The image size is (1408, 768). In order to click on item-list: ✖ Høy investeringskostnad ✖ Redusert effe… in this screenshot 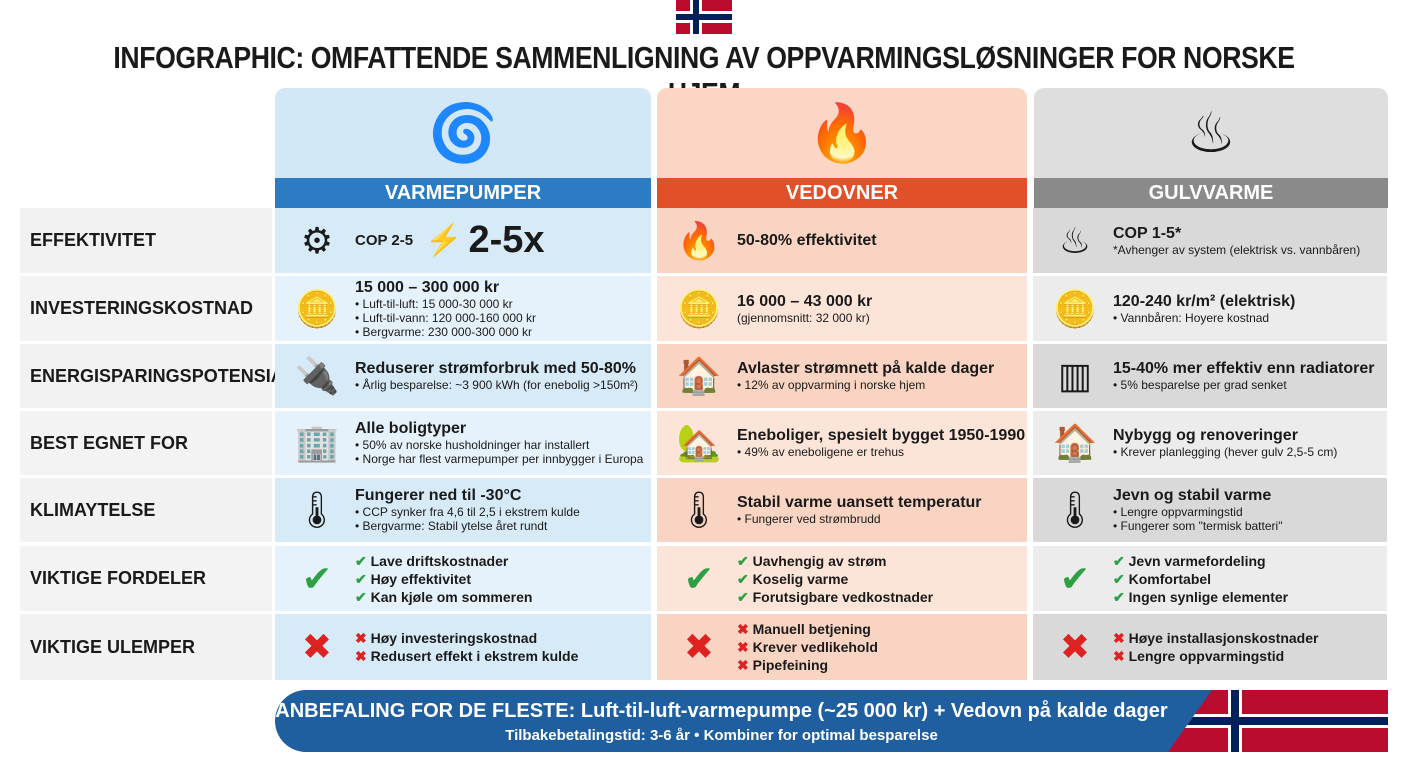, I will do `click(466, 647)`.